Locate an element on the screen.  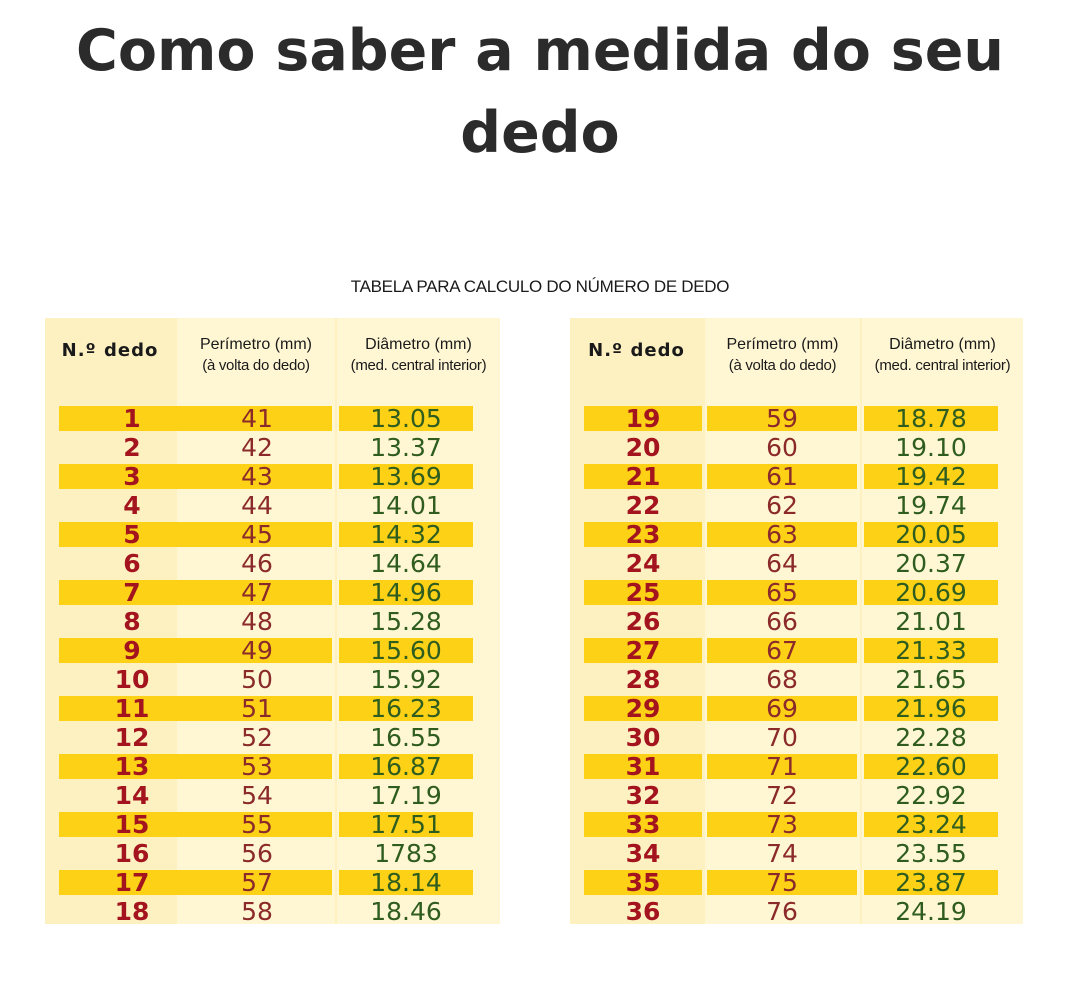
cell-perimeter: 47 is located at coordinates (257, 592).